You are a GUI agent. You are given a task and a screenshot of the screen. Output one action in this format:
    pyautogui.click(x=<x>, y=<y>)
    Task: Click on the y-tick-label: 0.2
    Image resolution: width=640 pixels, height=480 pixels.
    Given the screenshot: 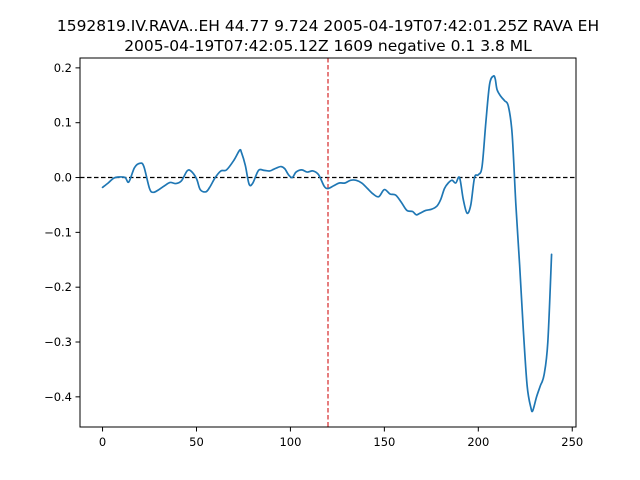 What is the action you would take?
    pyautogui.click(x=63, y=68)
    